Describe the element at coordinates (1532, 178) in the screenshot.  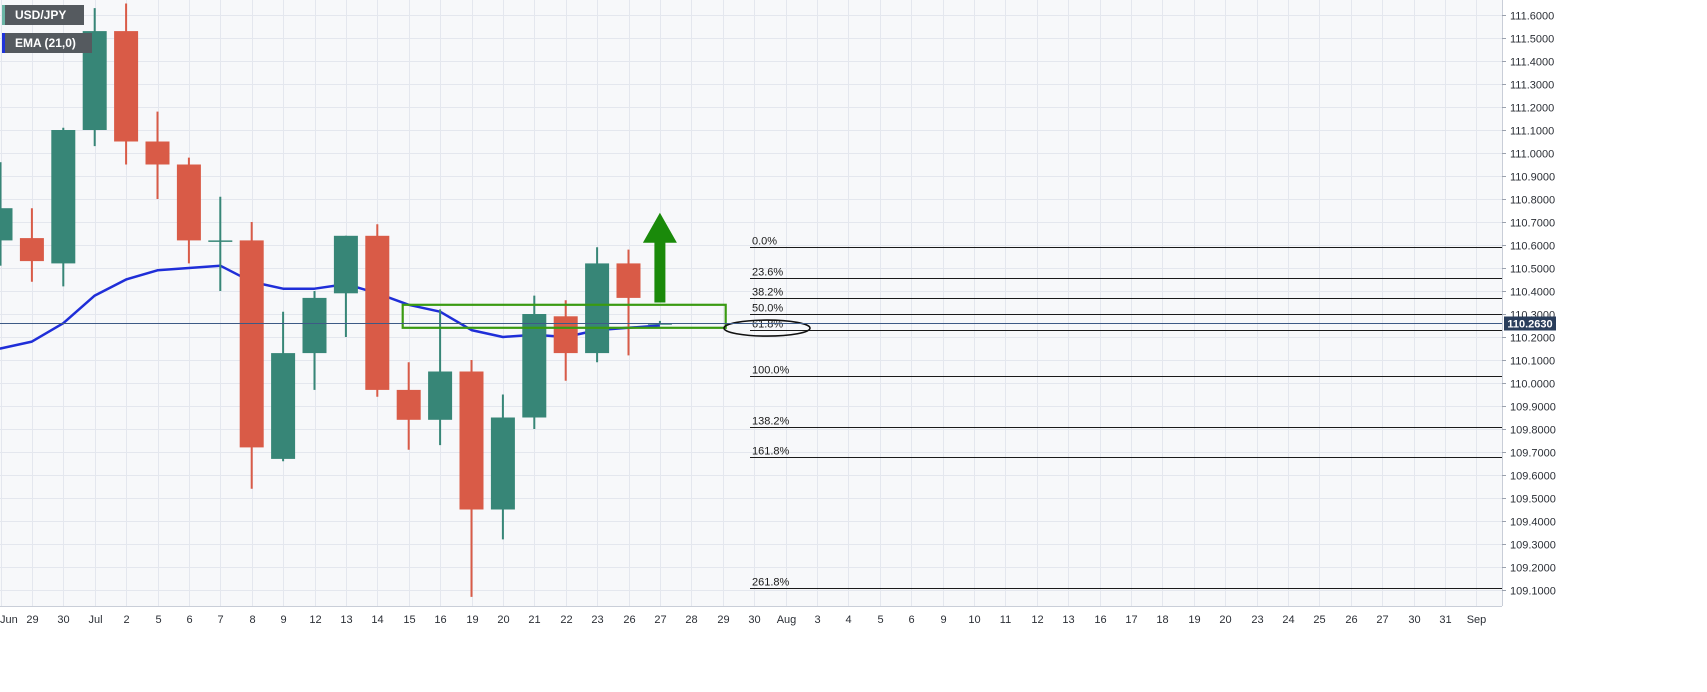
I see `y-tick-label: 110.9000` at that location.